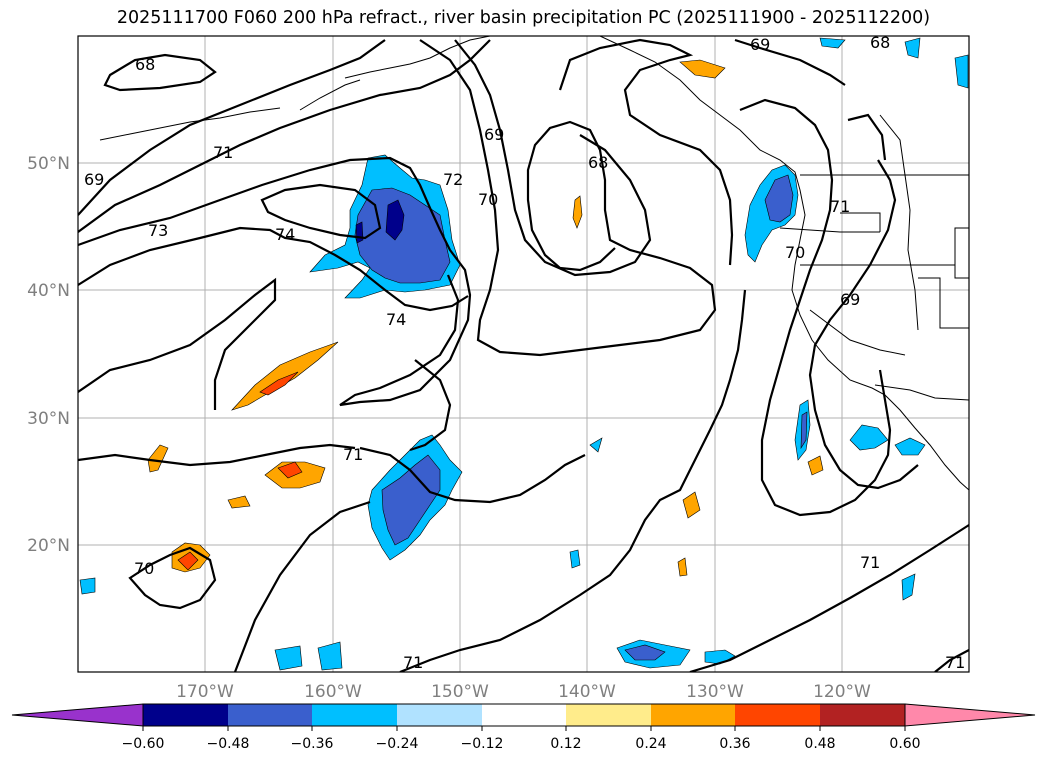 The height and width of the screenshot is (765, 1047). Describe the element at coordinates (48, 164) in the screenshot. I see `lat-tick-label: 50°N` at that location.